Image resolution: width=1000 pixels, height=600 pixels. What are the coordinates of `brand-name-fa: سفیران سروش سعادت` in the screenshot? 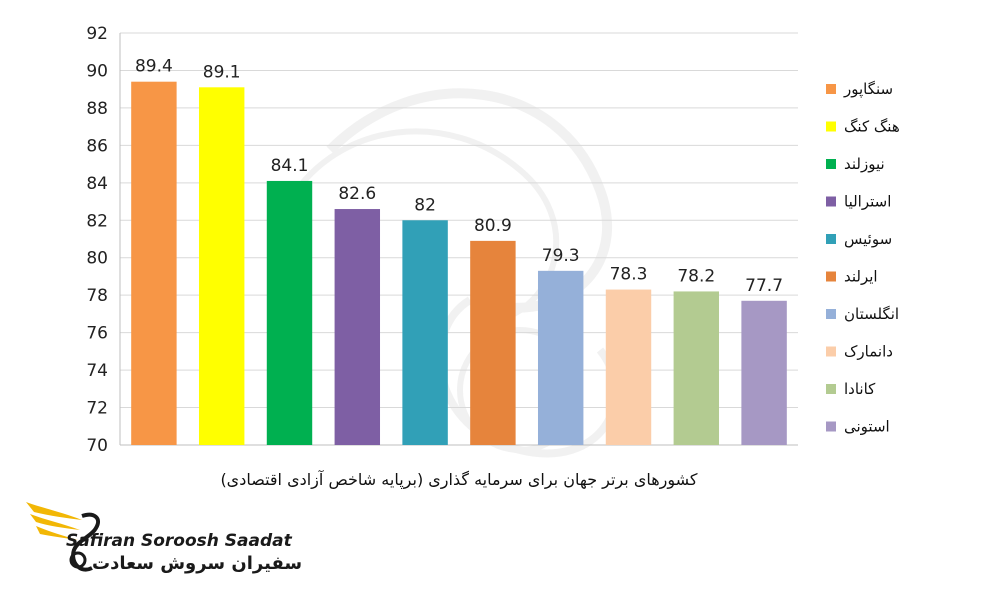 It's located at (197, 563).